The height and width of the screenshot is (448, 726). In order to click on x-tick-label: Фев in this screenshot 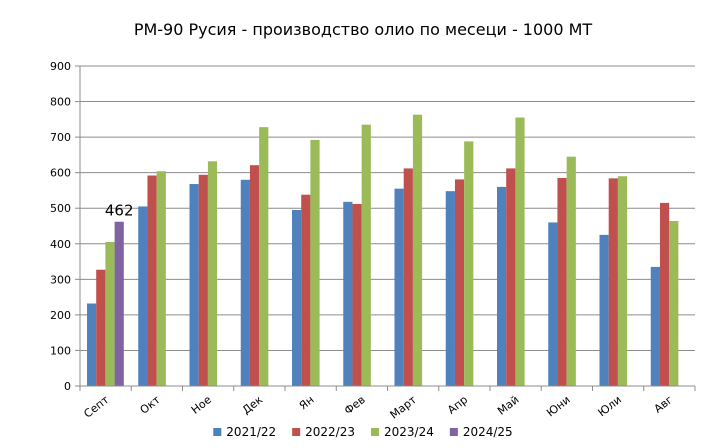, I will do `click(355, 405)`.